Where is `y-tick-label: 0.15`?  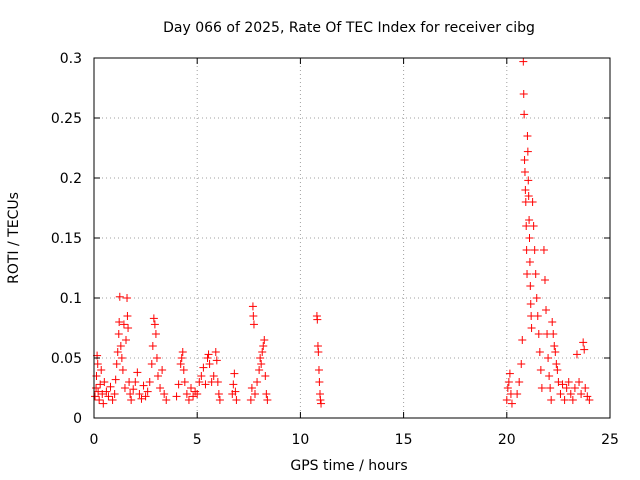
y-tick-label: 0.15 is located at coordinates (66, 239).